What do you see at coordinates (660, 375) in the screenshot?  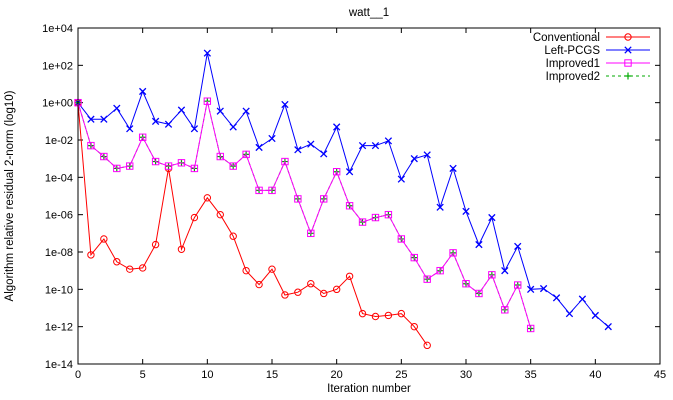 I see `x-tick-label: 45` at bounding box center [660, 375].